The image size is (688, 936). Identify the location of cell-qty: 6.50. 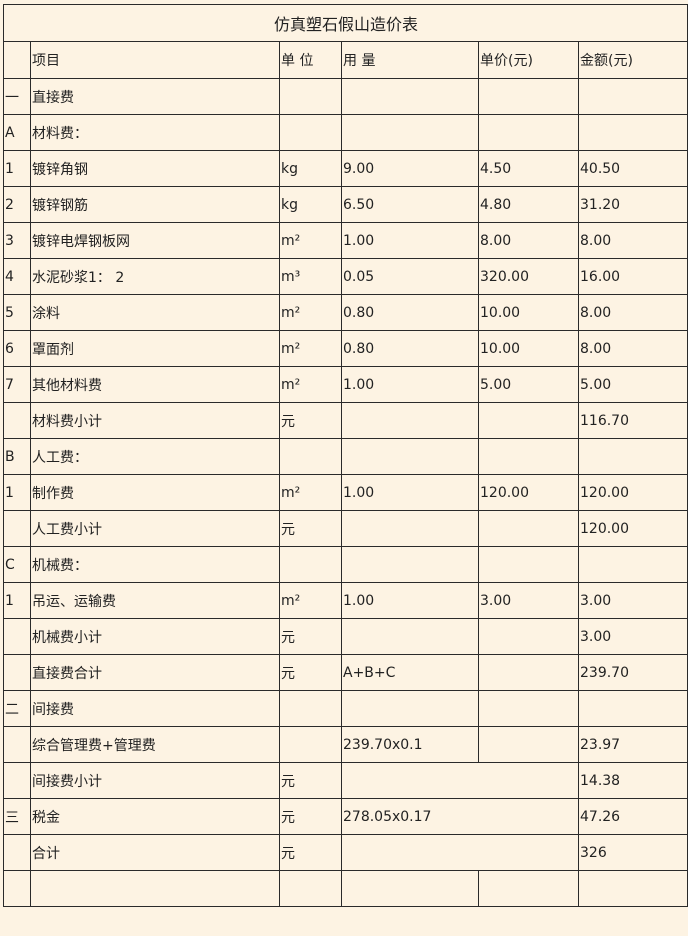
(410, 204).